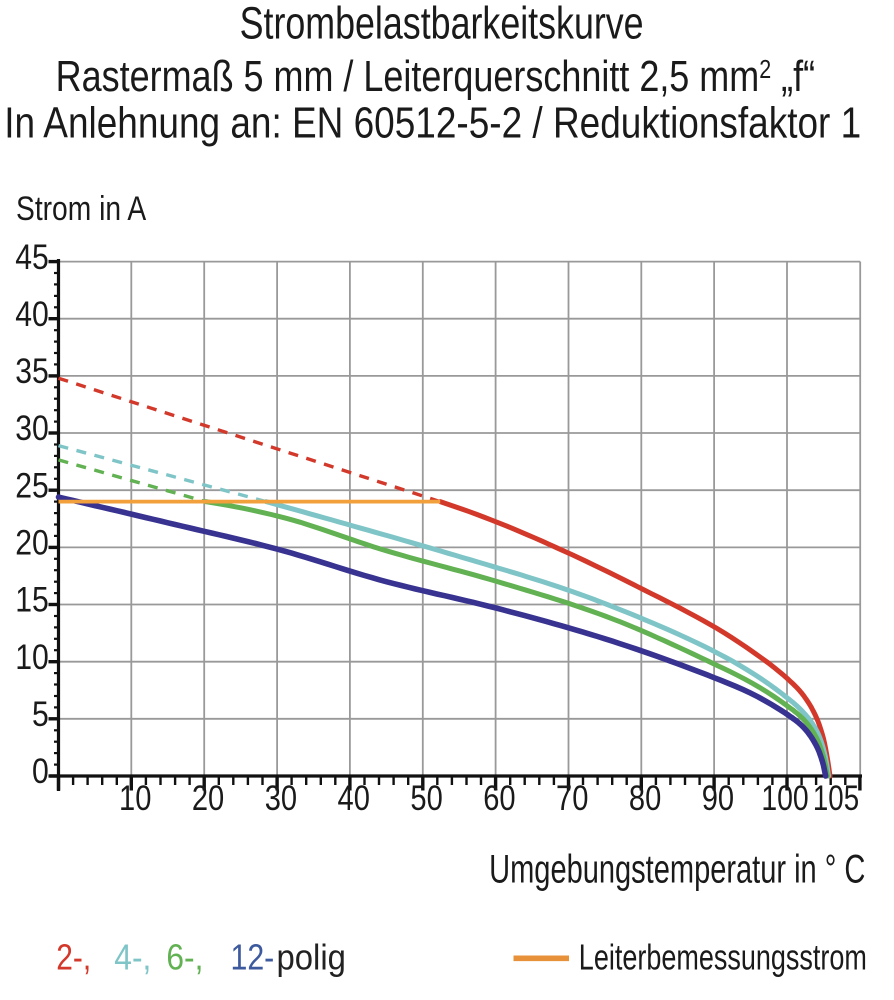  Describe the element at coordinates (32, 599) in the screenshot. I see `svg-text: 15` at that location.